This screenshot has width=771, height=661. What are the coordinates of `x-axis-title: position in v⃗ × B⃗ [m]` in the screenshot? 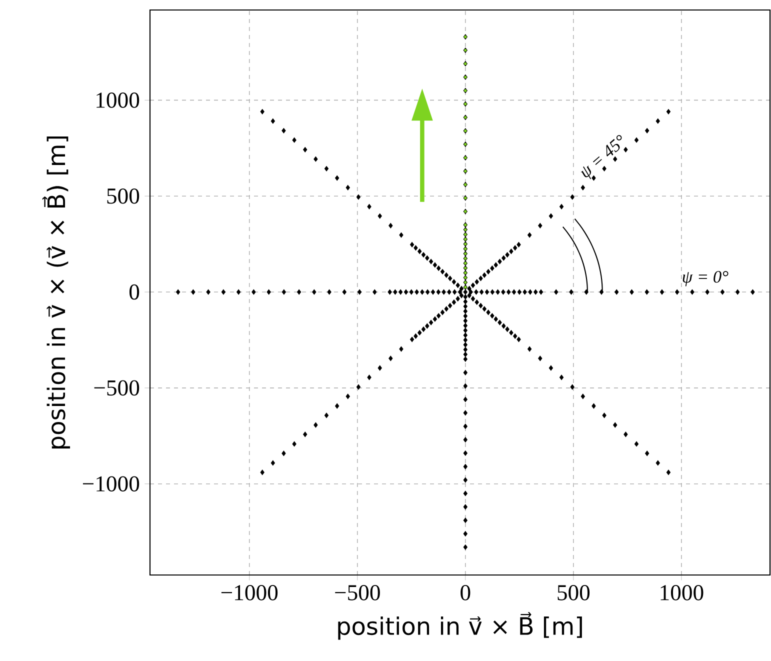 It's located at (460, 626).